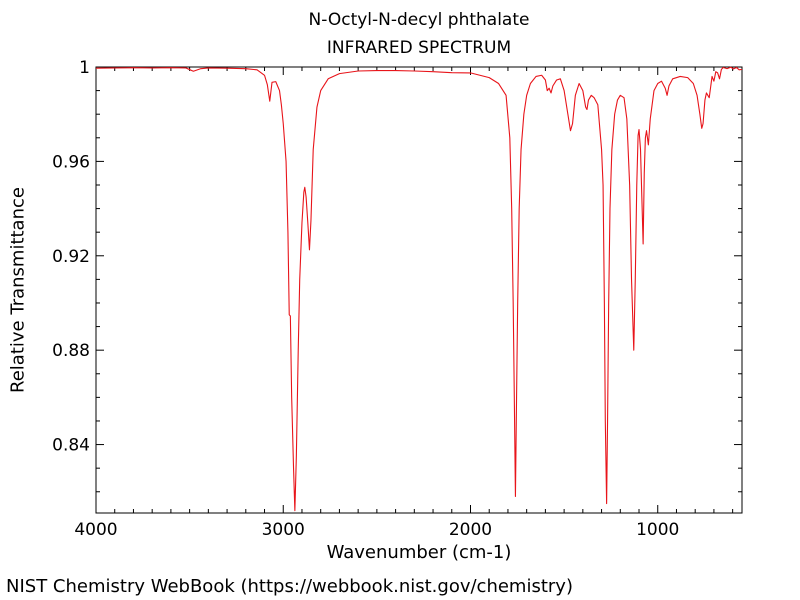  Describe the element at coordinates (419, 48) in the screenshot. I see `chart-subtitle: INFRARED SPECTRUM` at that location.